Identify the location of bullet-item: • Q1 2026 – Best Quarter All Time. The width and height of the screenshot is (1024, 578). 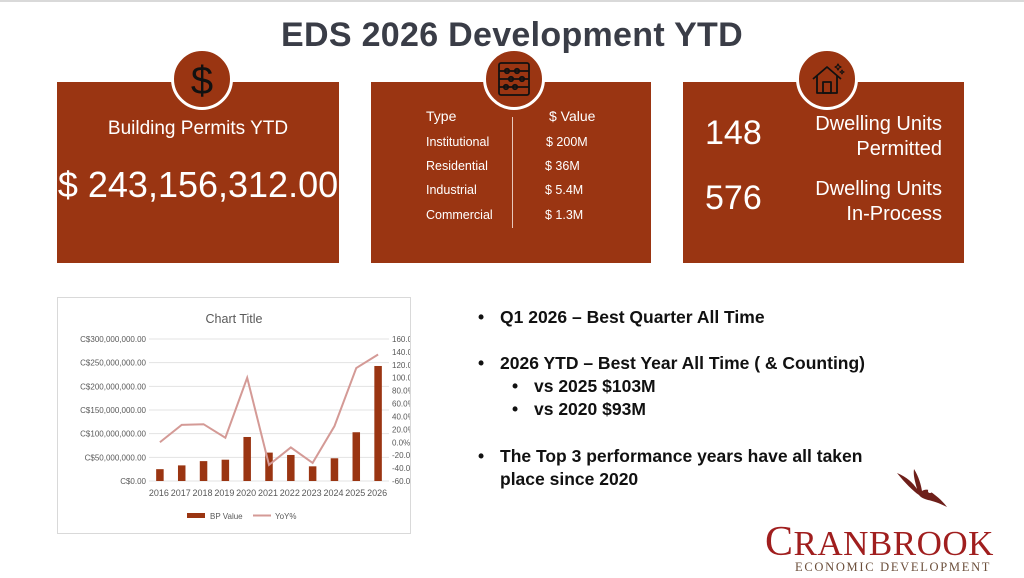
(621, 317).